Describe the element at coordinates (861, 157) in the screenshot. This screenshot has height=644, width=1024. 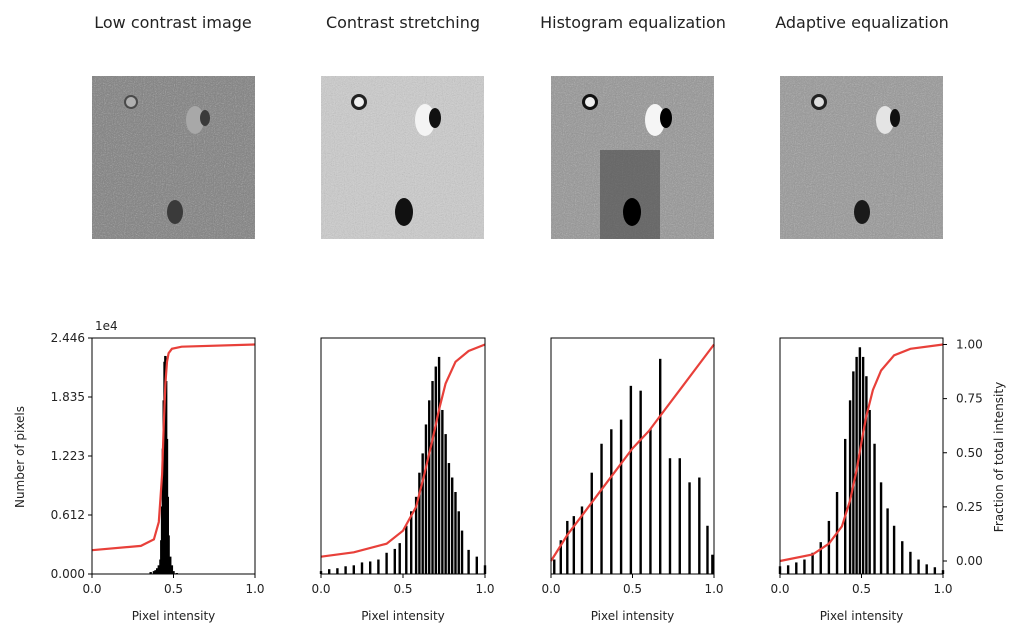
I see `image-adaptive-equalization` at that location.